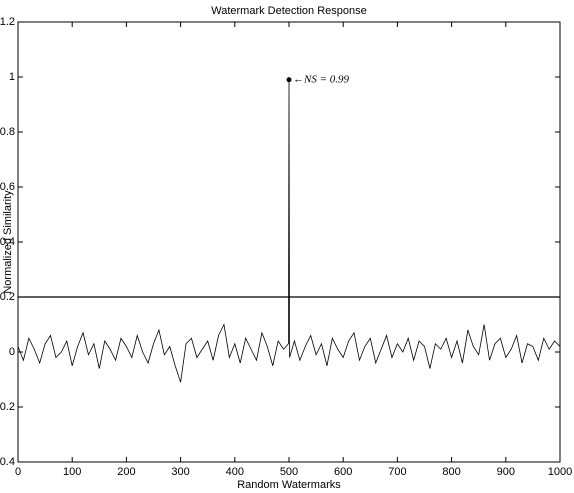  What do you see at coordinates (7, 297) in the screenshot?
I see `y-tick-label: 0.2` at bounding box center [7, 297].